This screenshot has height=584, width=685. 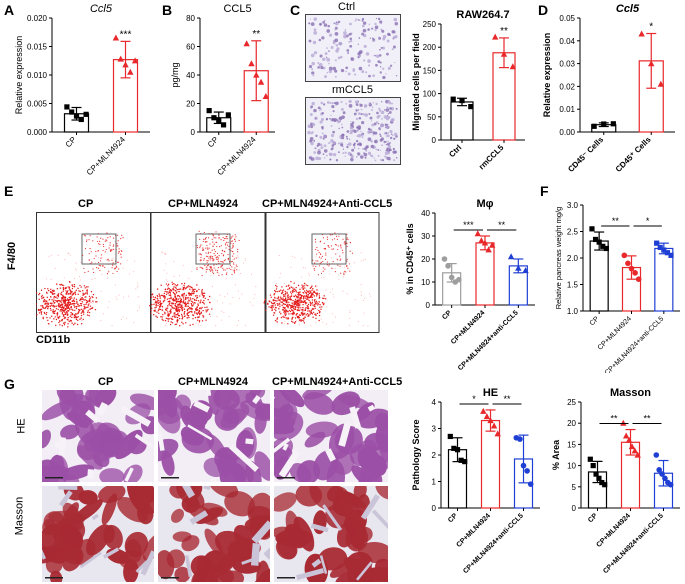 I want to click on x-tick-label: CP, so click(x=213, y=142).